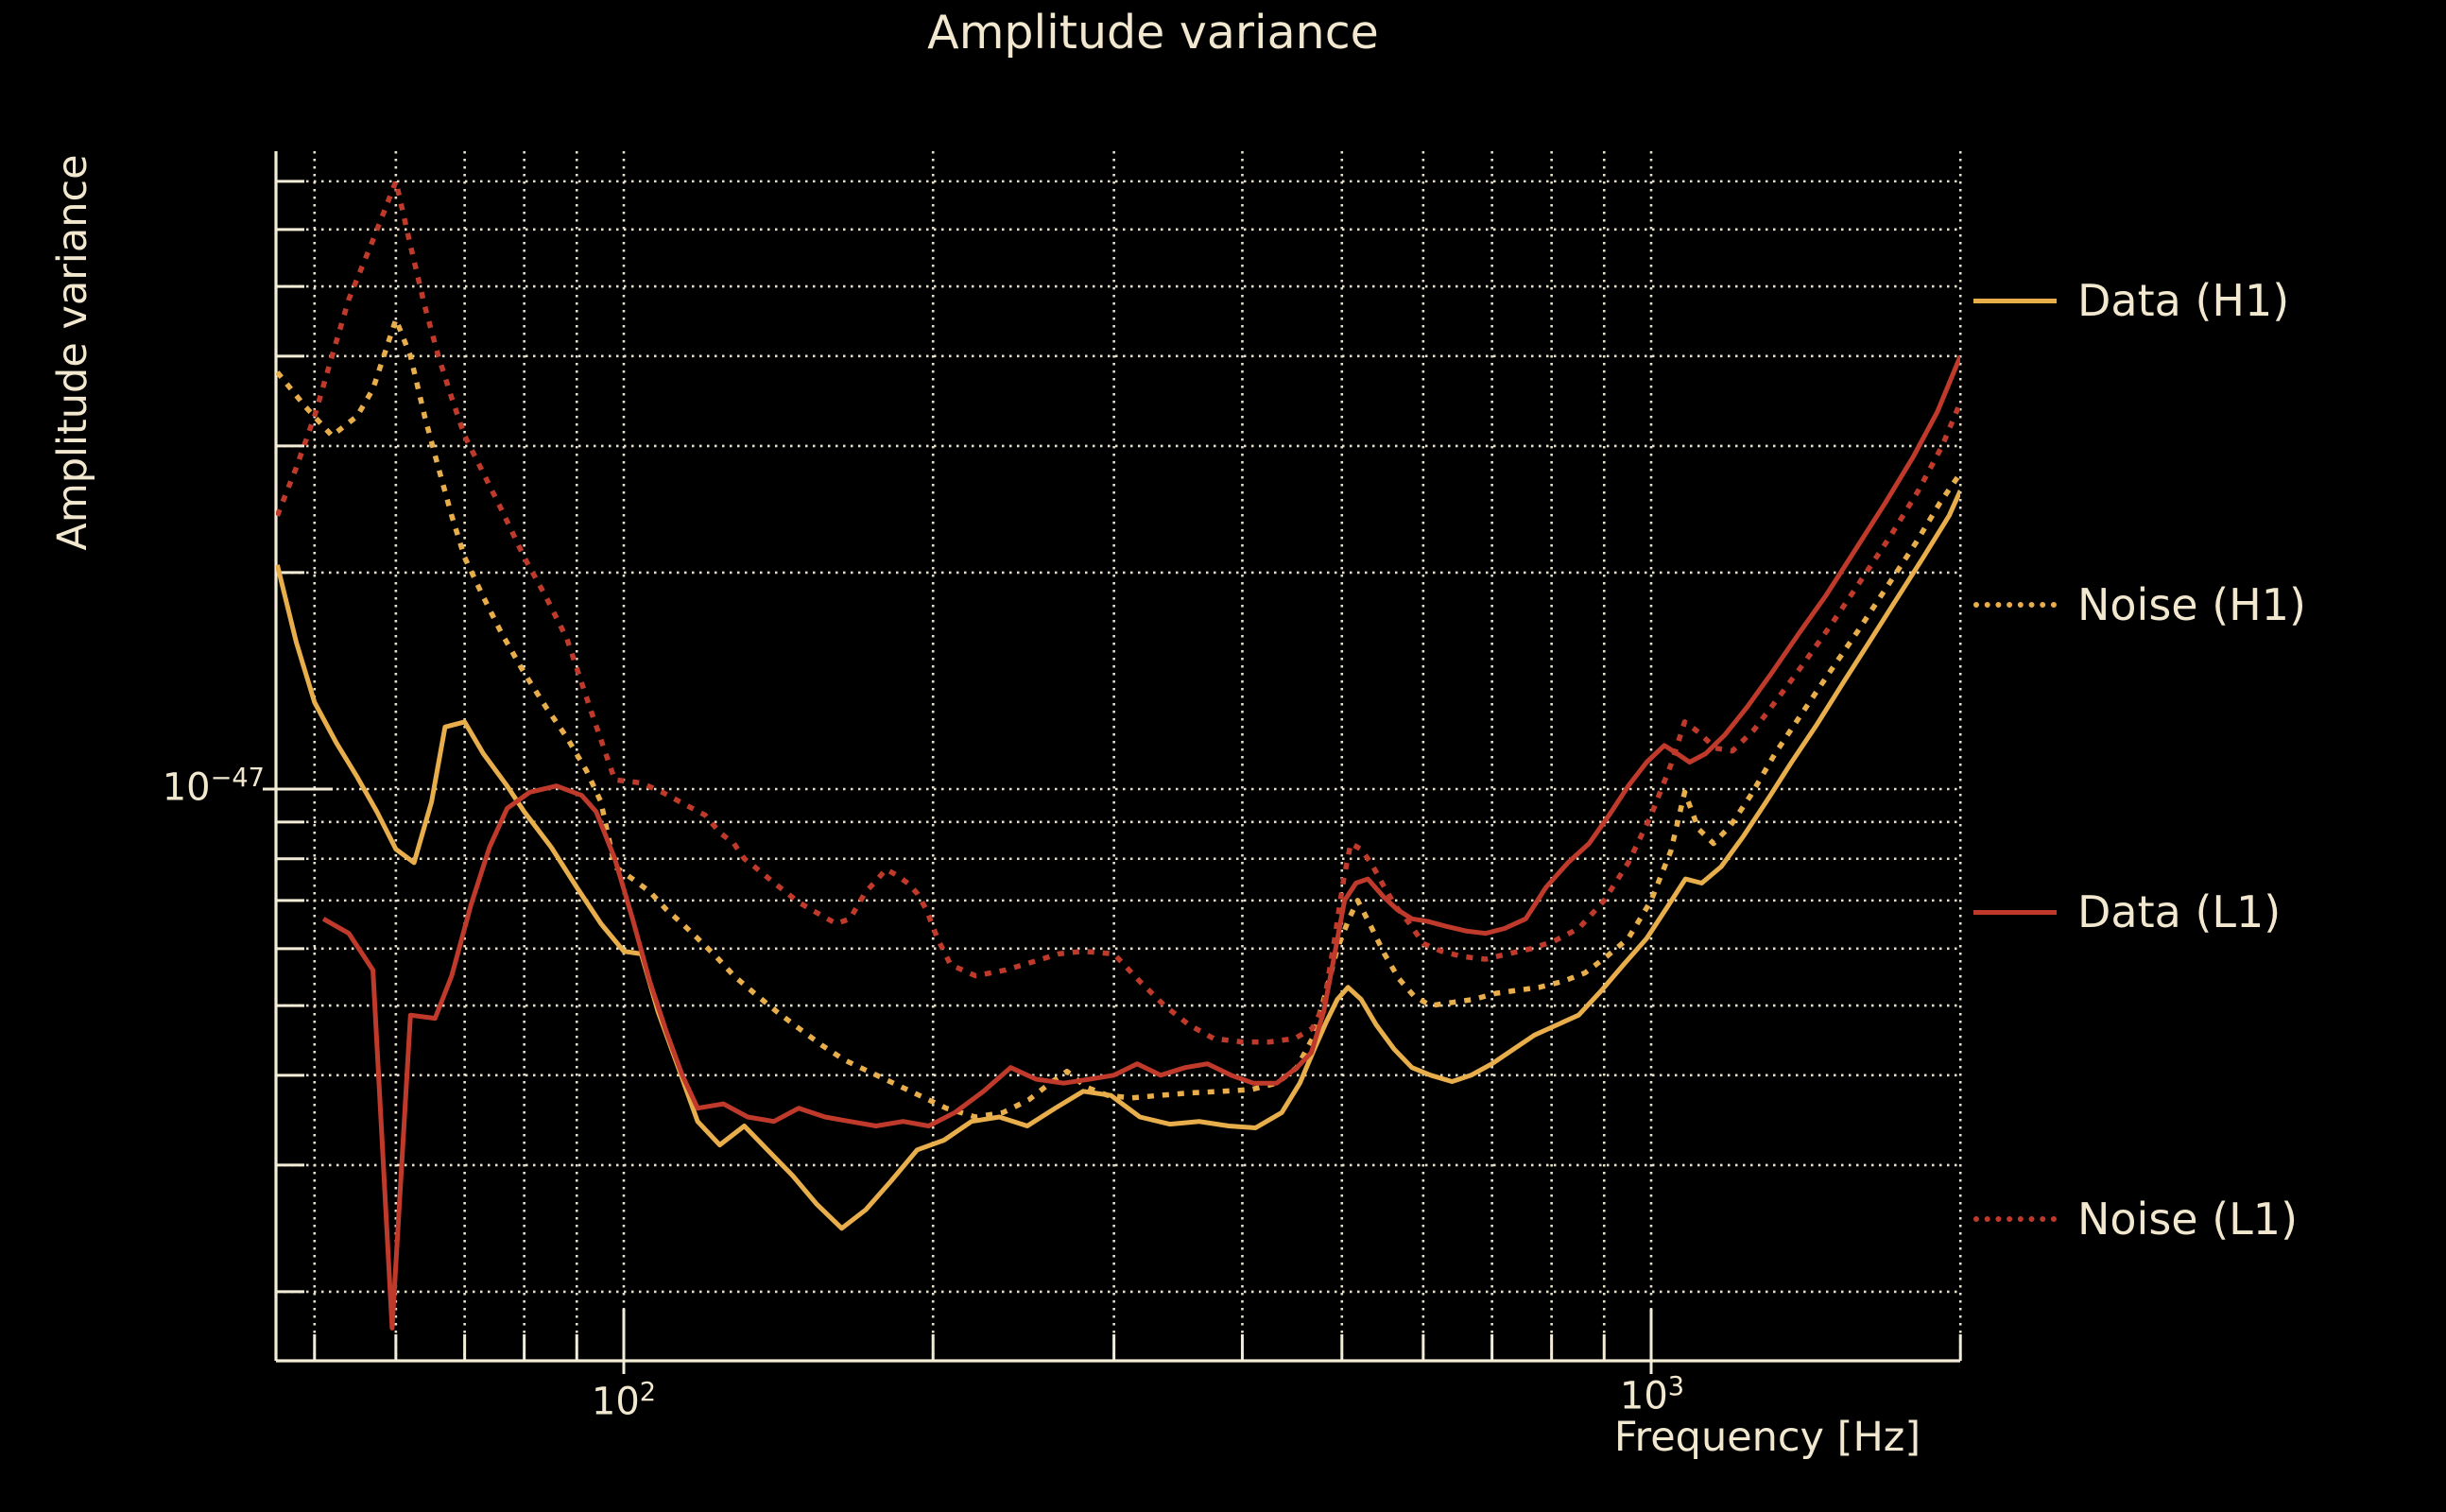  I want to click on legend-item-data-l1: Data (L1), so click(2127, 912).